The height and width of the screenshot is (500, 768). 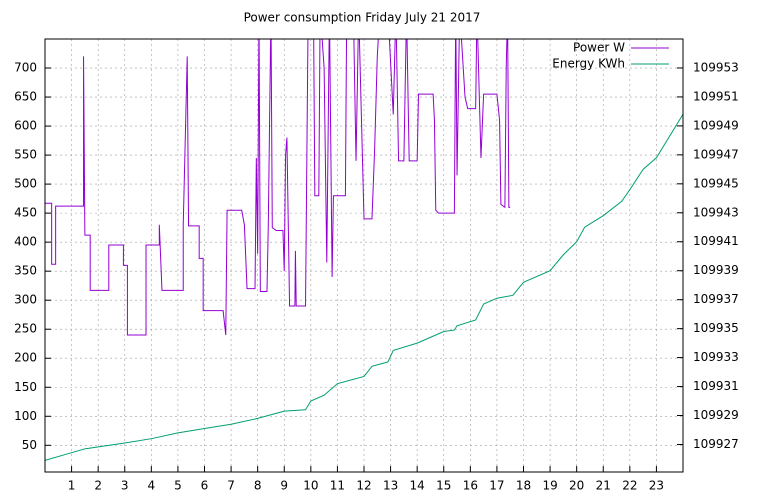 What do you see at coordinates (576, 486) in the screenshot?
I see `x-tick-label: 20` at bounding box center [576, 486].